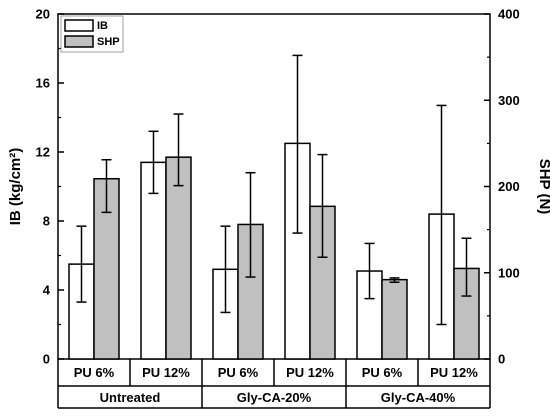 This screenshot has width=550, height=419. What do you see at coordinates (47, 290) in the screenshot?
I see `left-y-tick-label: 4` at bounding box center [47, 290].